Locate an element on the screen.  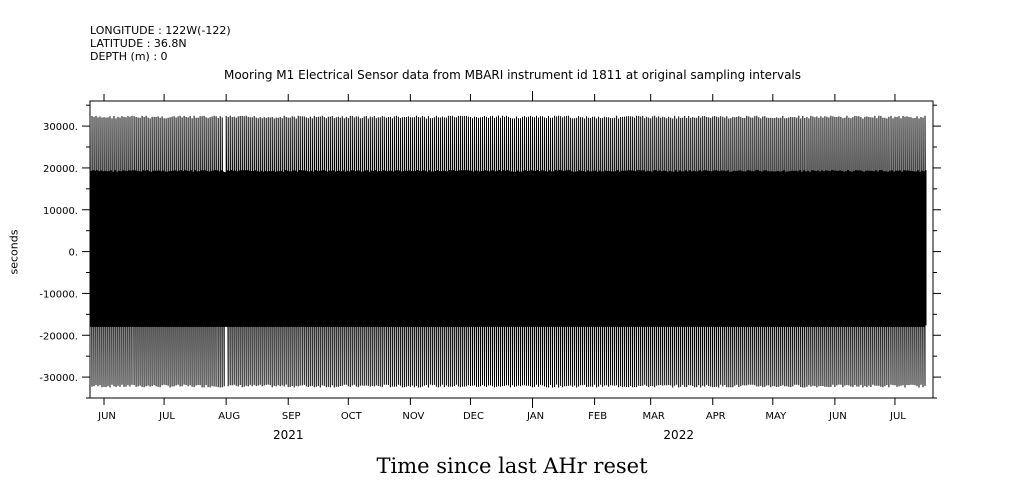
x-tick-label: DEC is located at coordinates (473, 416).